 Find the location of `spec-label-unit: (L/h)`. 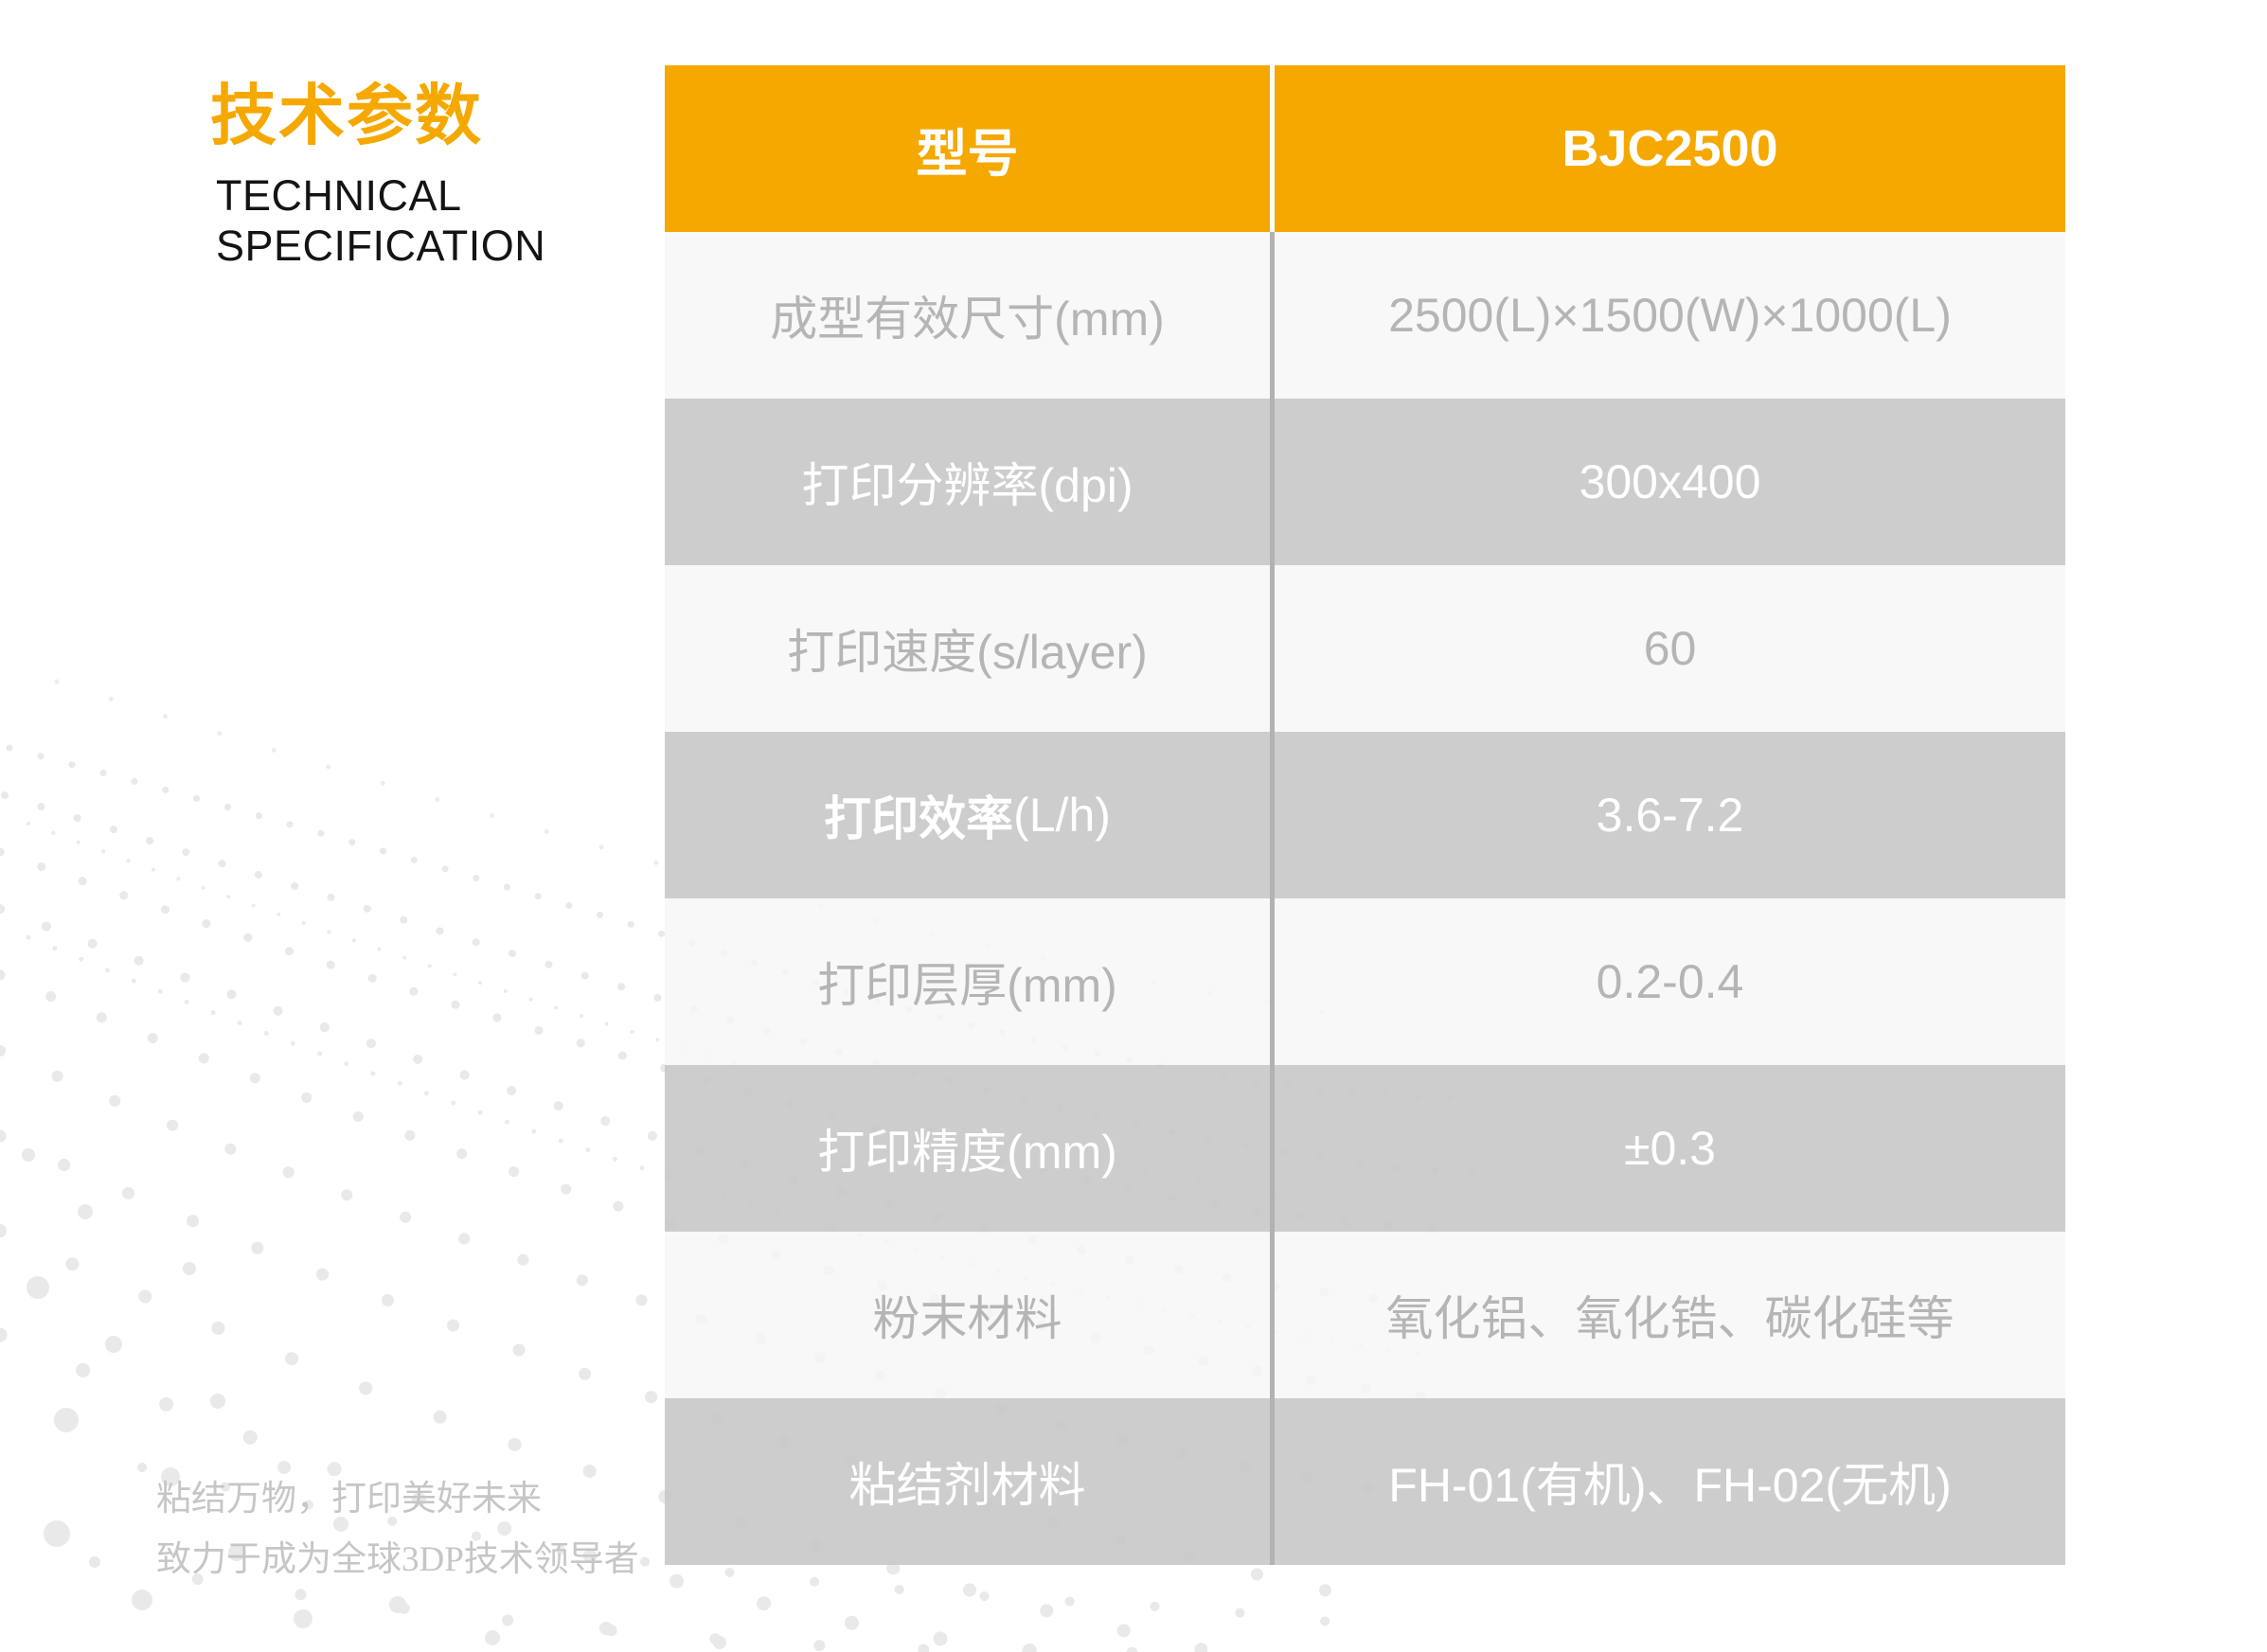

spec-label-unit: (L/h) is located at coordinates (1062, 815).